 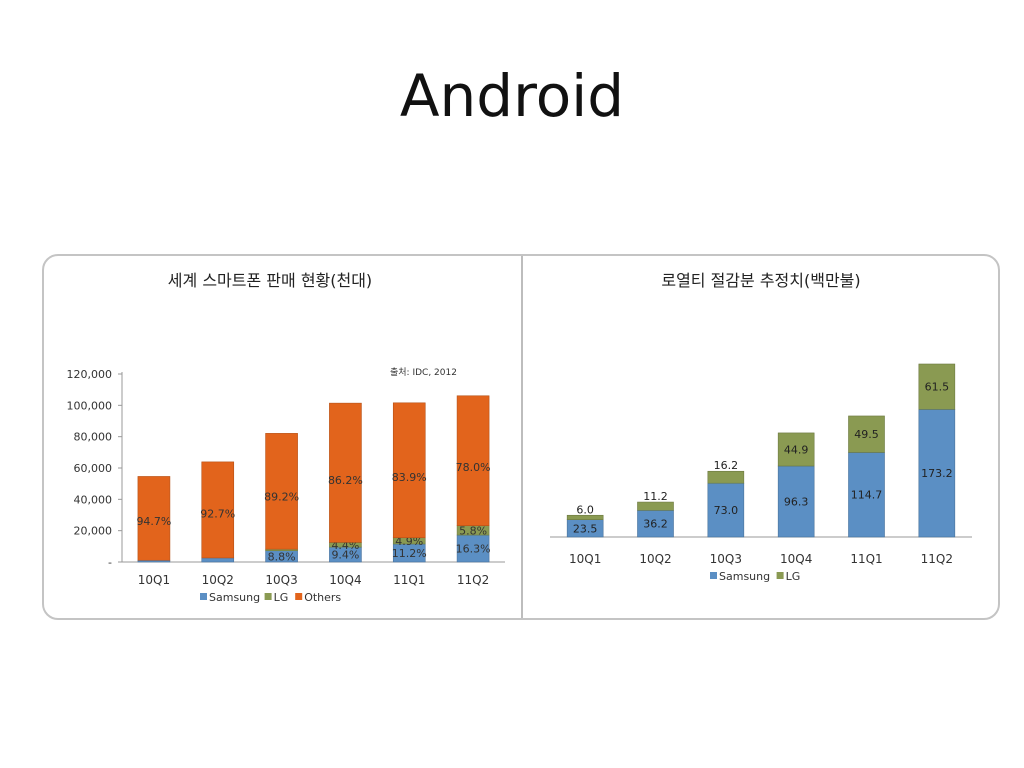 What do you see at coordinates (655, 496) in the screenshot?
I see `right-data-label: 11.2` at bounding box center [655, 496].